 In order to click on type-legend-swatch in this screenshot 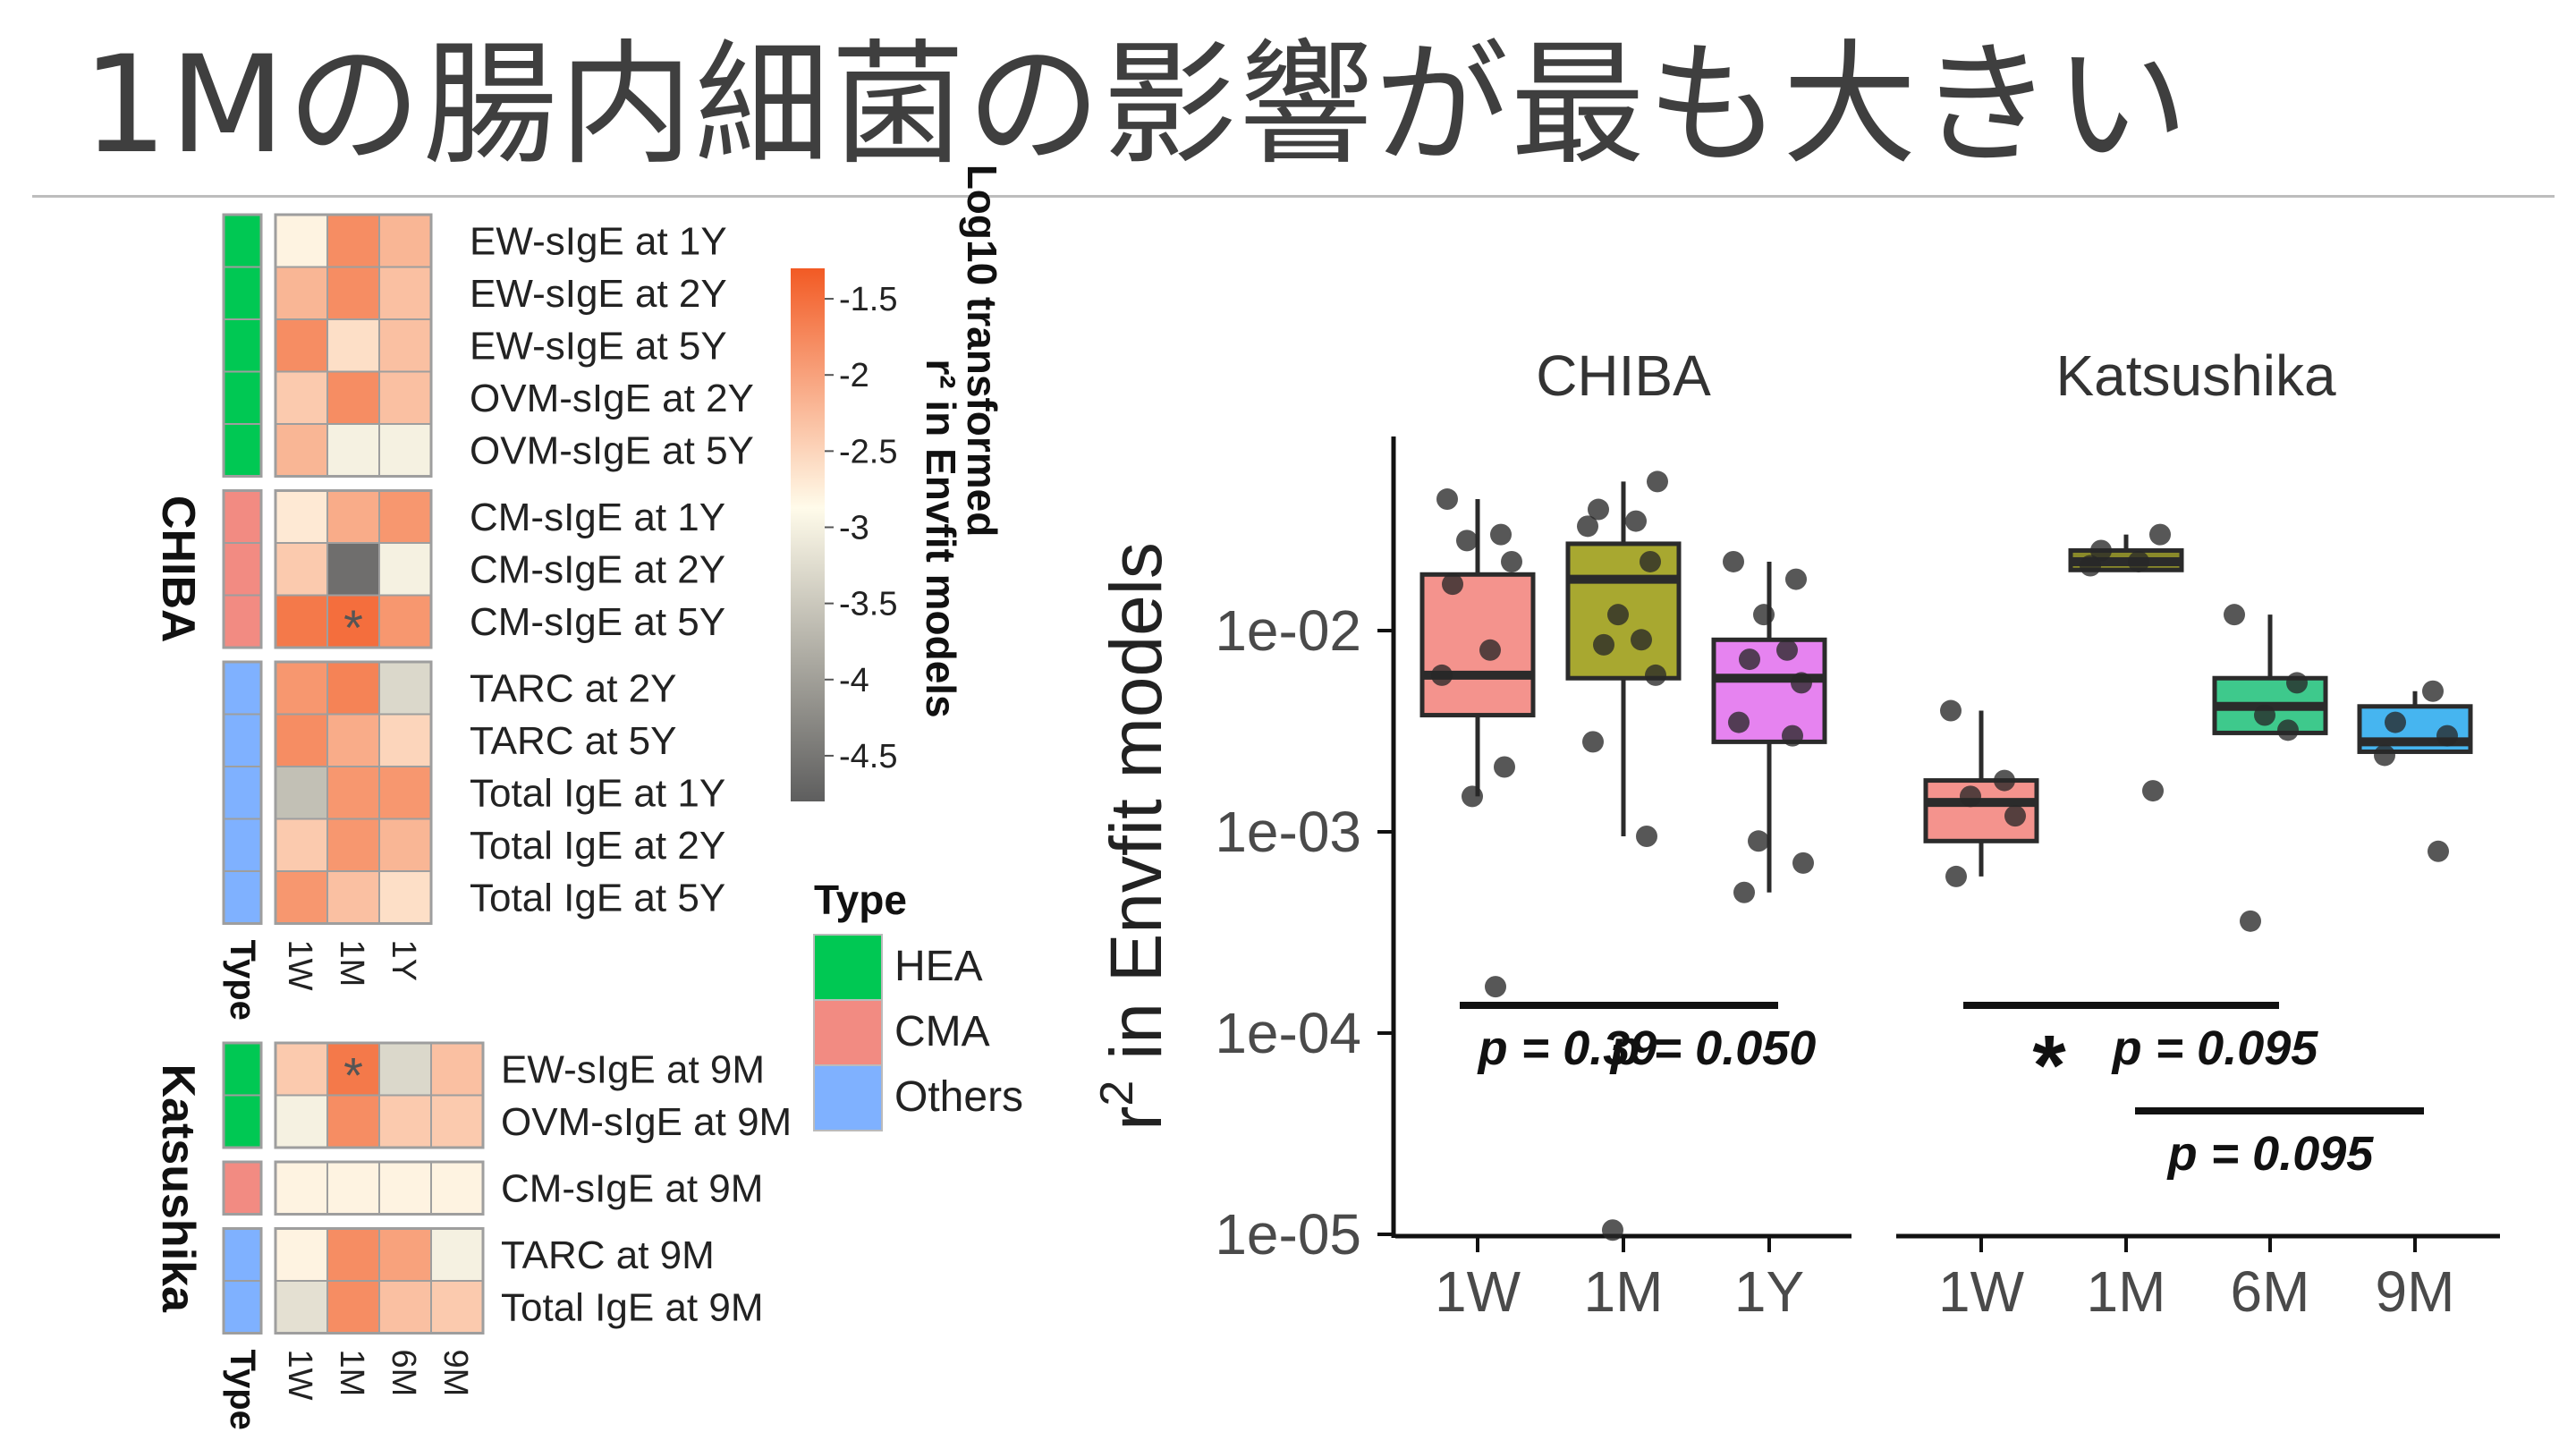, I will do `click(848, 967)`.